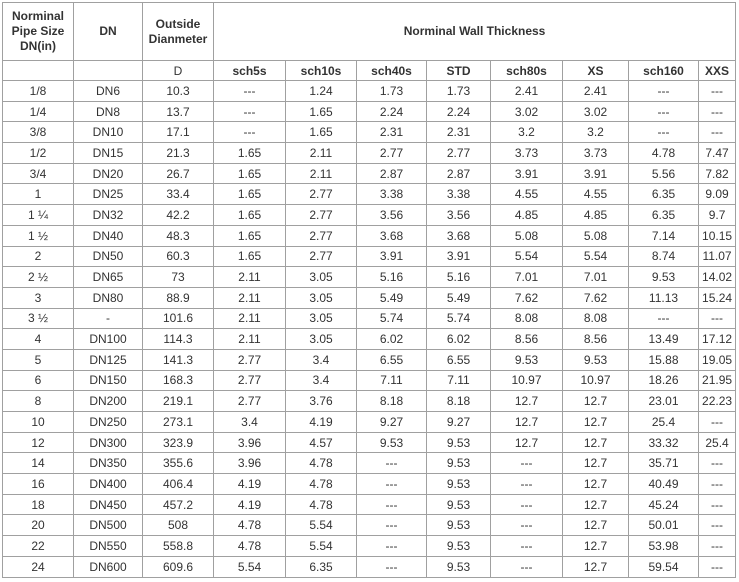 This screenshot has height=582, width=739. Describe the element at coordinates (595, 297) in the screenshot. I see `data-cell: 7.62` at that location.